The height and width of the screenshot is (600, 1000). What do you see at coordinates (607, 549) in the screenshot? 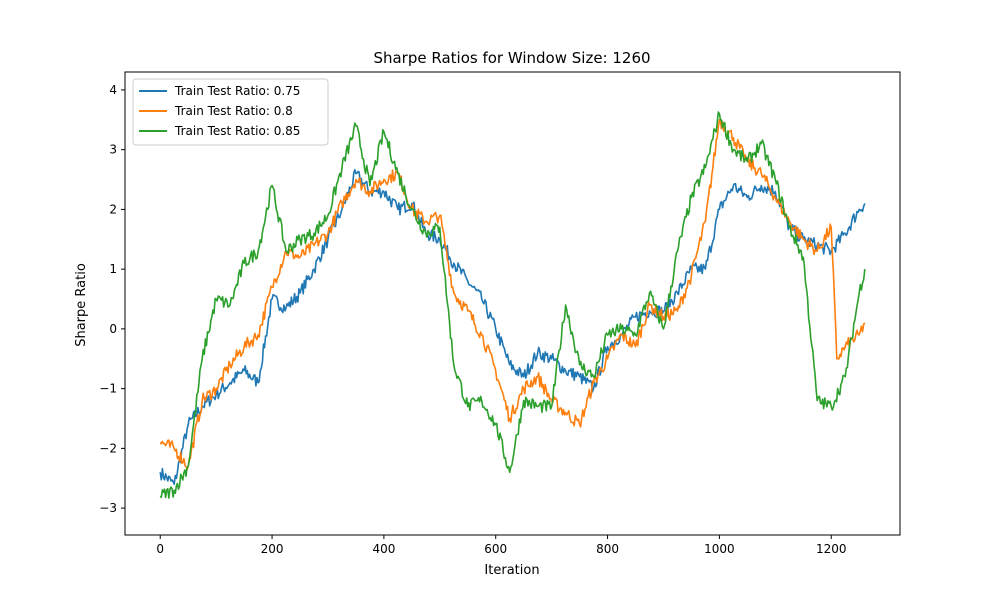
I see `x-tick-label-800: 800` at bounding box center [607, 549].